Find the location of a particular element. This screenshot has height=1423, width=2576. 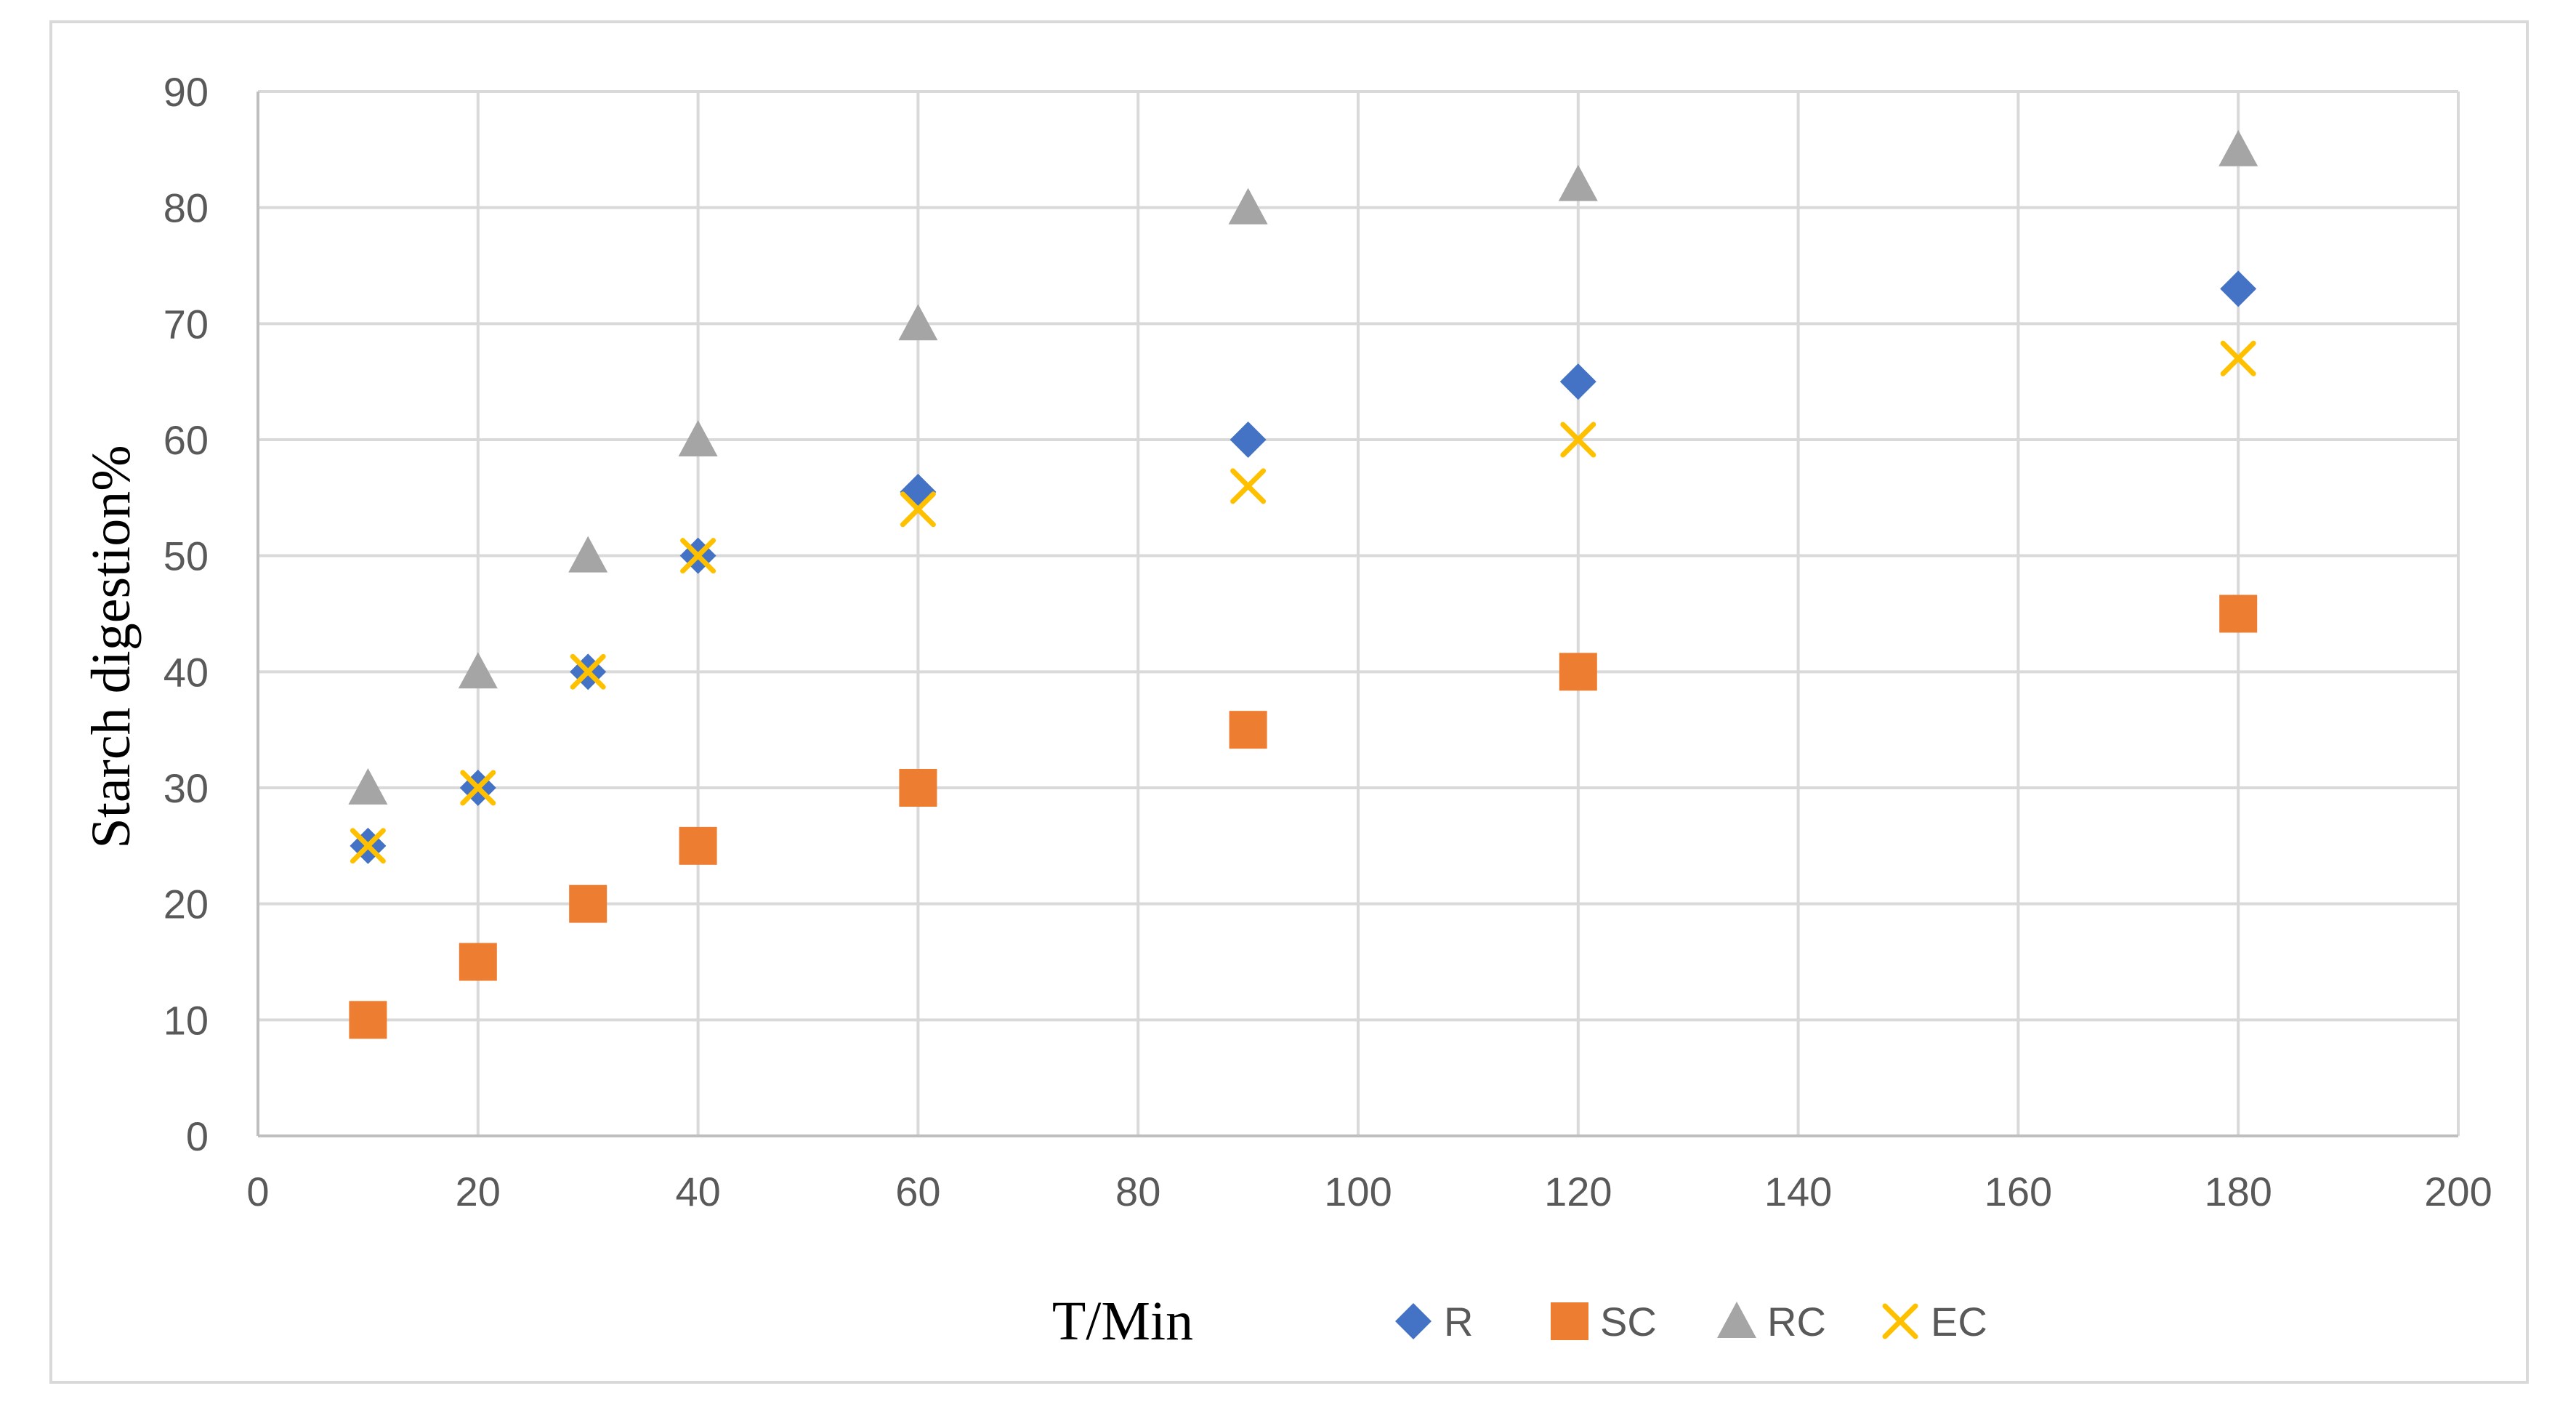

y-tick-label: 40 is located at coordinates (186, 672).